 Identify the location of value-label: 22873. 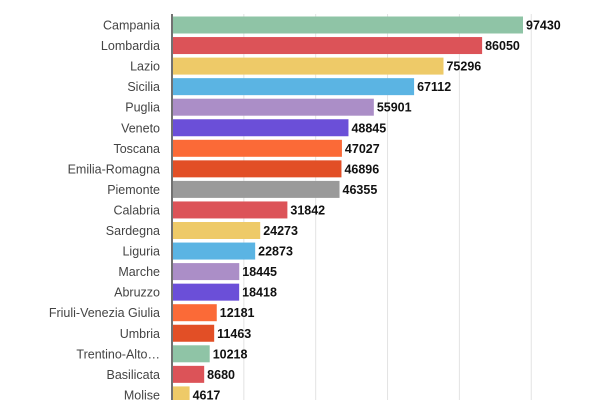
(275, 252).